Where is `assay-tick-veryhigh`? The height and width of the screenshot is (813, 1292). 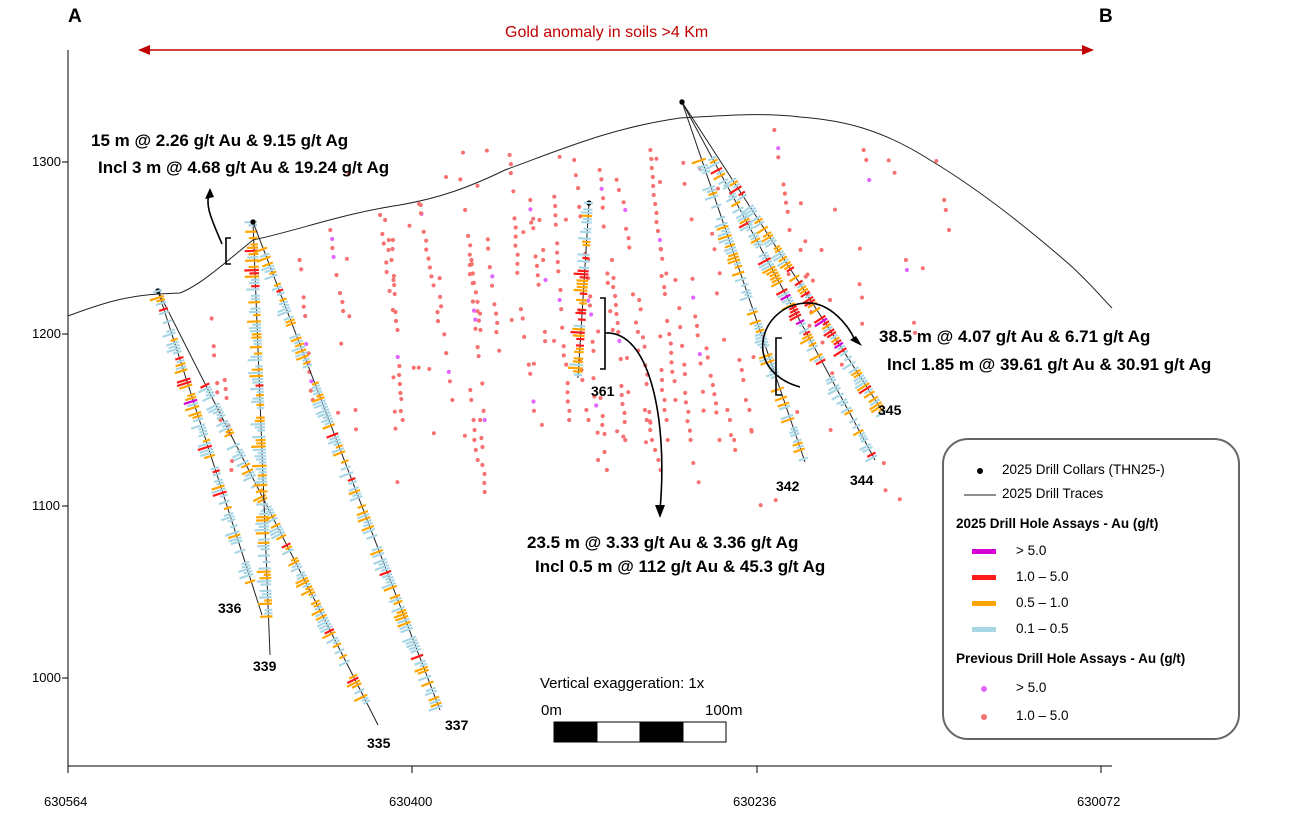
assay-tick-veryhigh is located at coordinates (800, 322).